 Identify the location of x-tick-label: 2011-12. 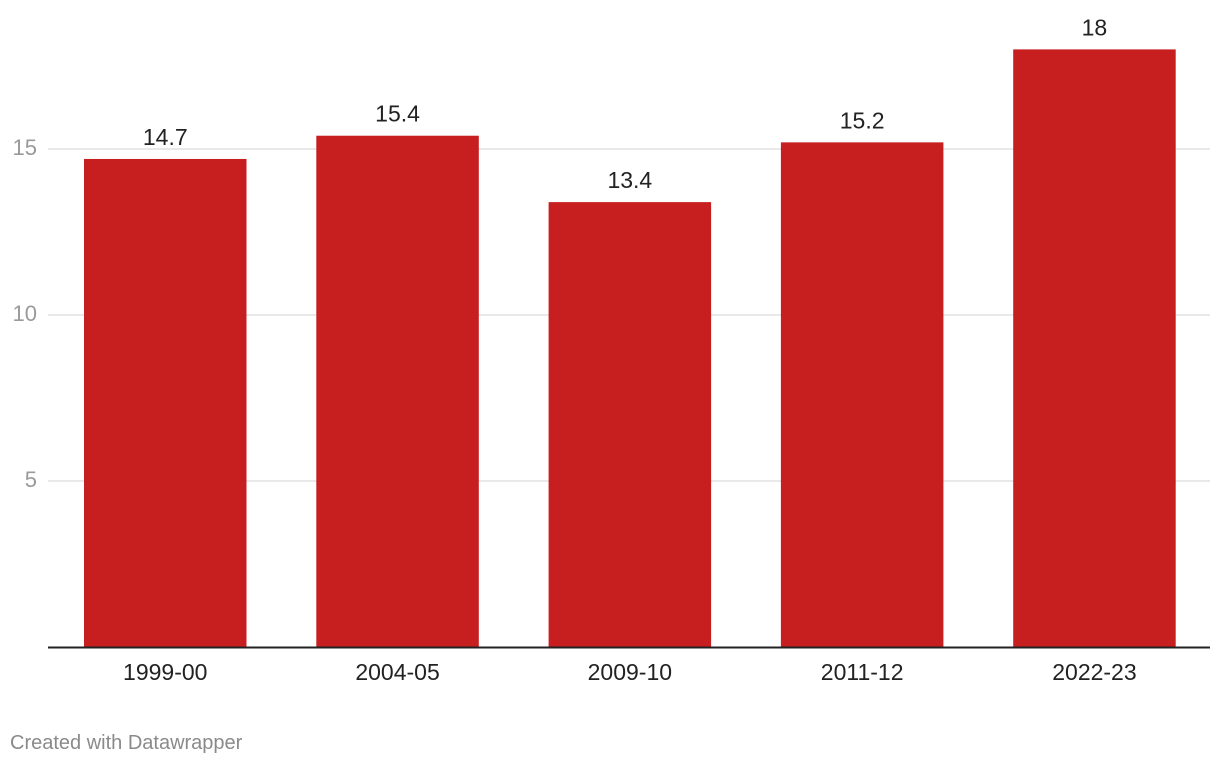
(862, 672).